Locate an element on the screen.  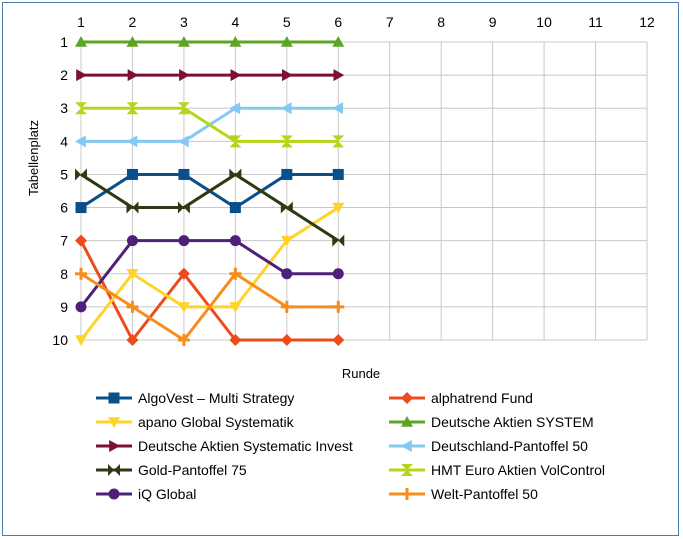
series-iq-global is located at coordinates (209, 274).